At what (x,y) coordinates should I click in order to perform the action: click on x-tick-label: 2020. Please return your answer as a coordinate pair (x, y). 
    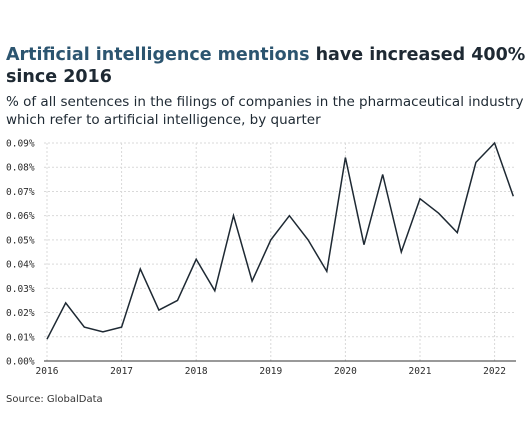
    Looking at the image, I should click on (345, 371).